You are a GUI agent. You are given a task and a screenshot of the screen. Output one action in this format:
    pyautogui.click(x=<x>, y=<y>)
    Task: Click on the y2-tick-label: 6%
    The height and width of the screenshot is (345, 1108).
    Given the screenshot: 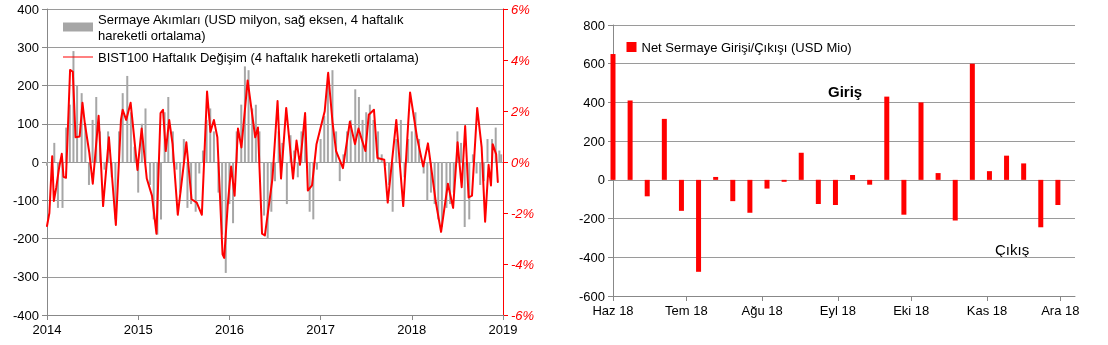 What is the action you would take?
    pyautogui.click(x=520, y=9)
    